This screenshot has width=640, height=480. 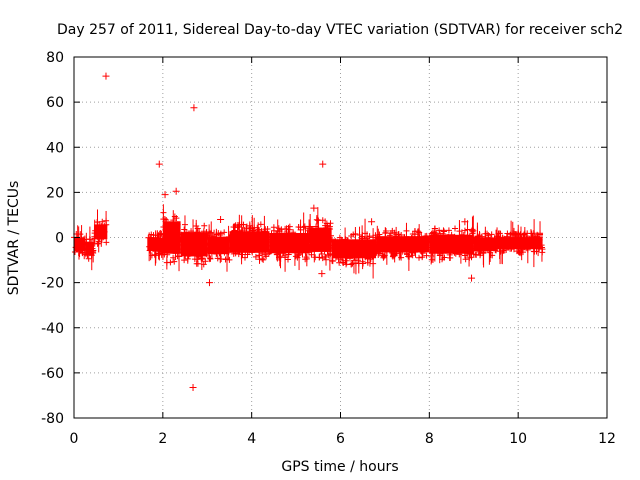 I want to click on y-tick-label: -40, so click(x=52, y=329).